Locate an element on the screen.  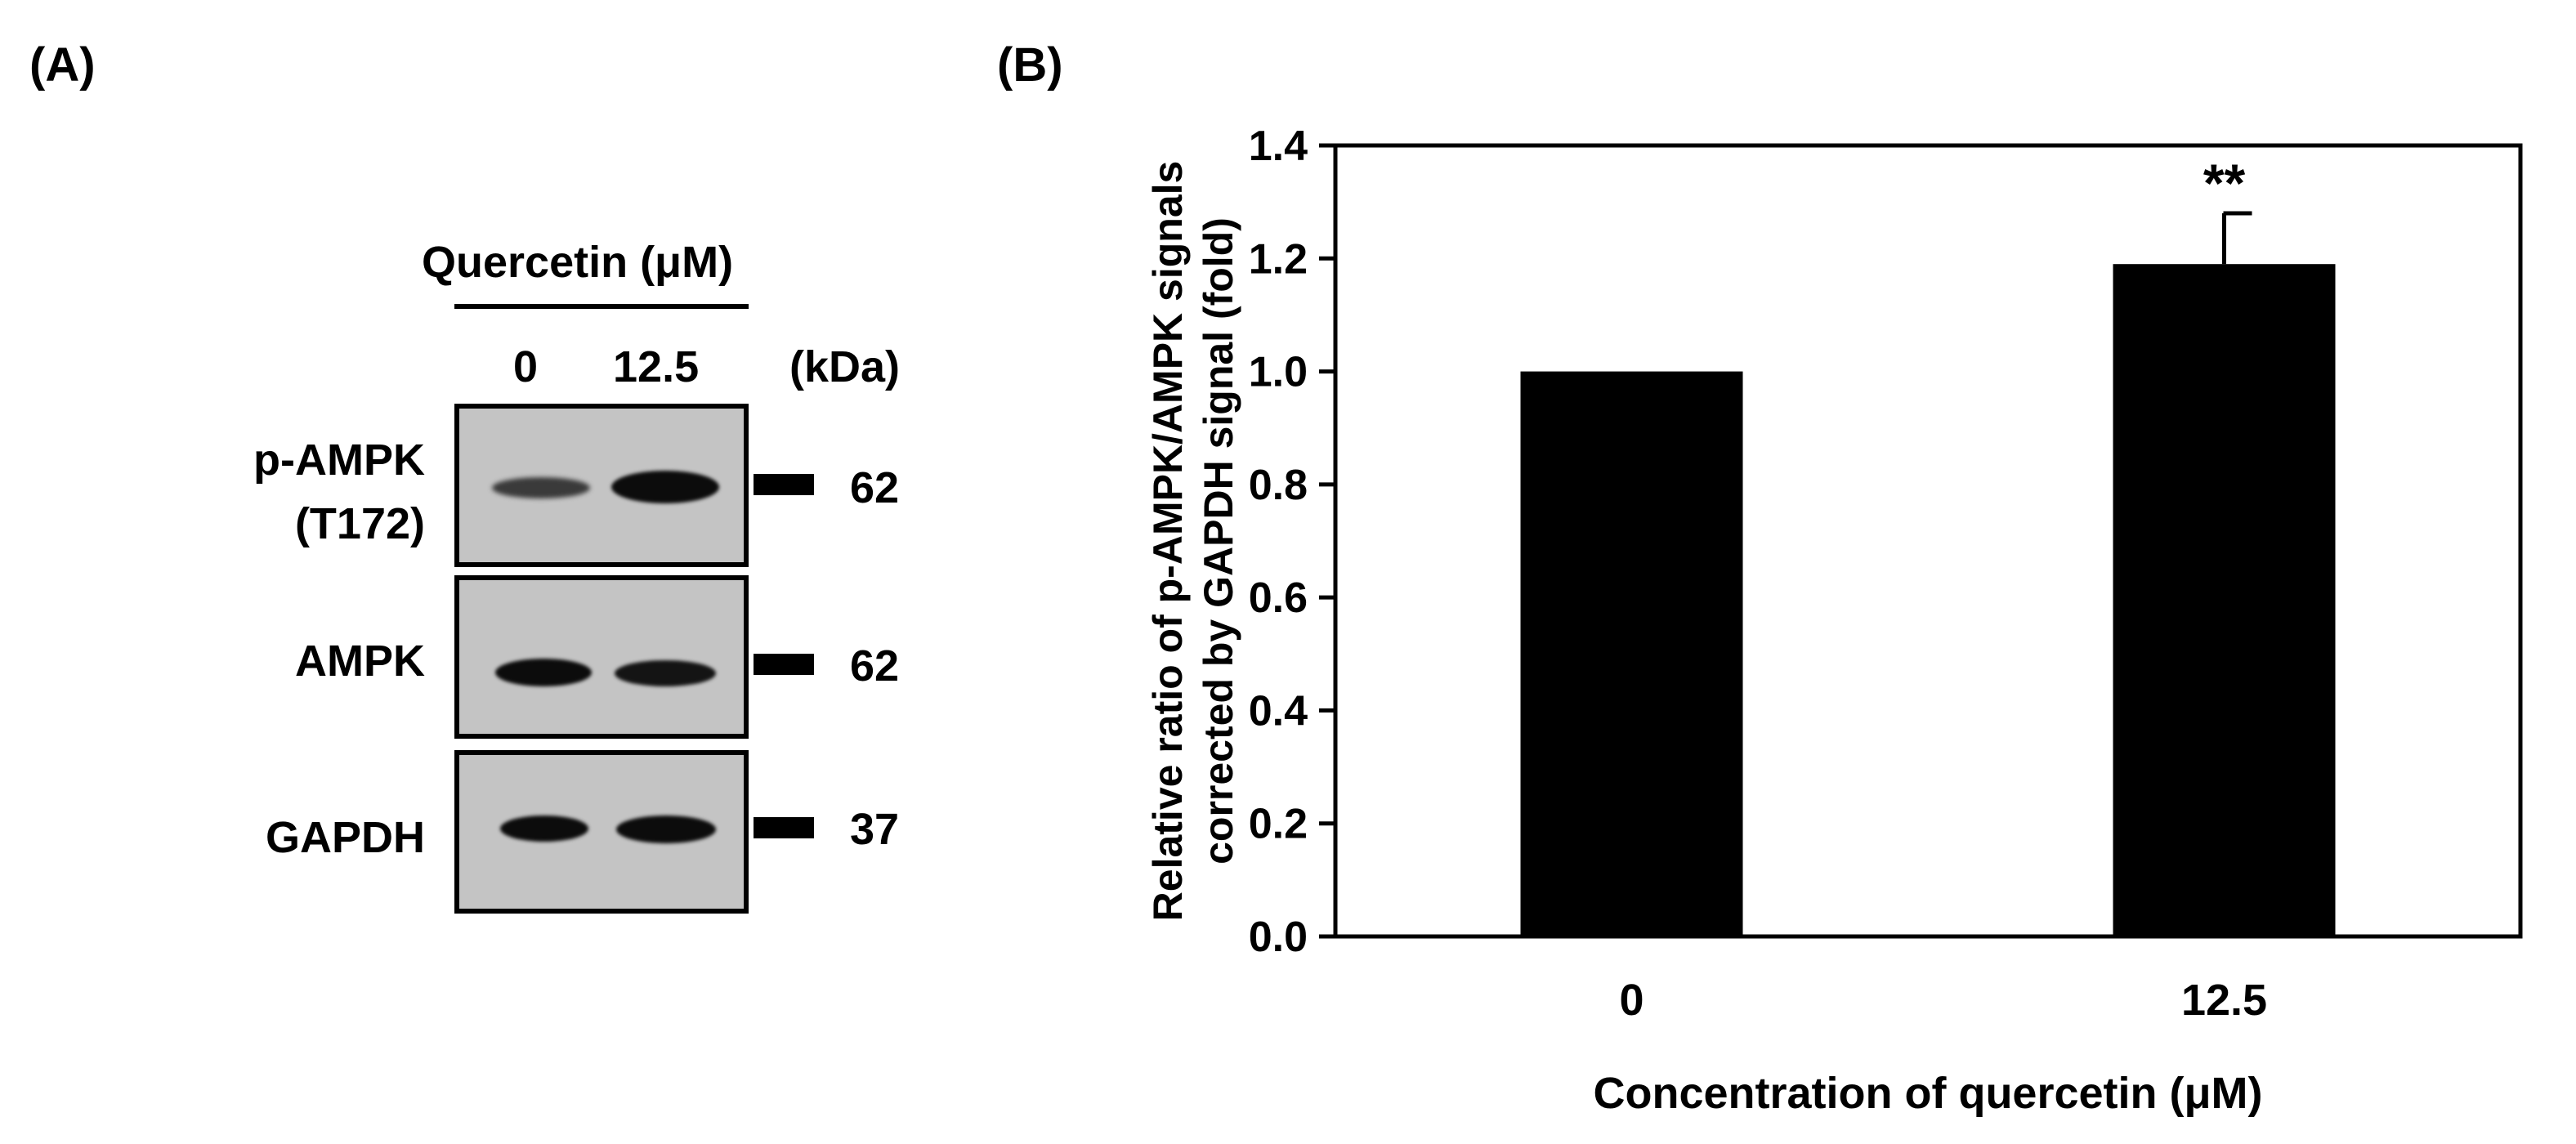
row-label-p-ampk: p-AMPK is located at coordinates (339, 460).